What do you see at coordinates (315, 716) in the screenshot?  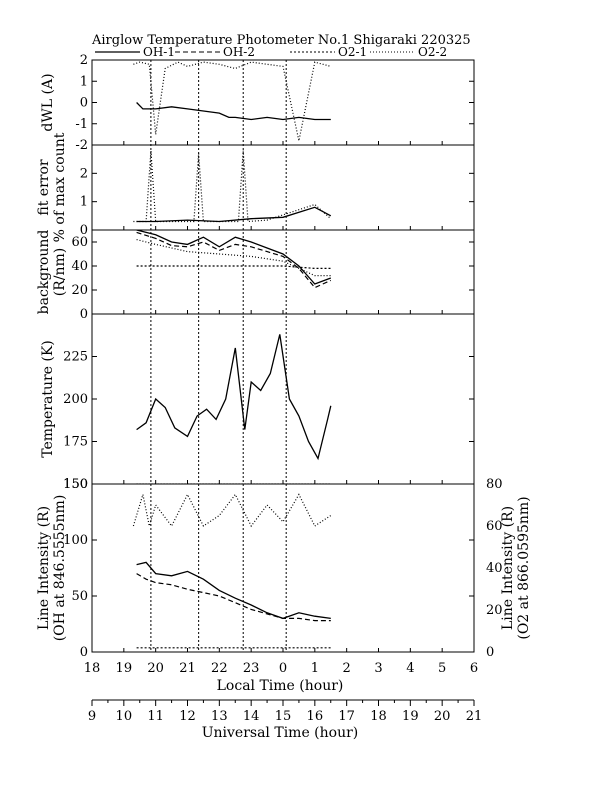 I see `x-tick-label-universal: 16` at bounding box center [315, 716].